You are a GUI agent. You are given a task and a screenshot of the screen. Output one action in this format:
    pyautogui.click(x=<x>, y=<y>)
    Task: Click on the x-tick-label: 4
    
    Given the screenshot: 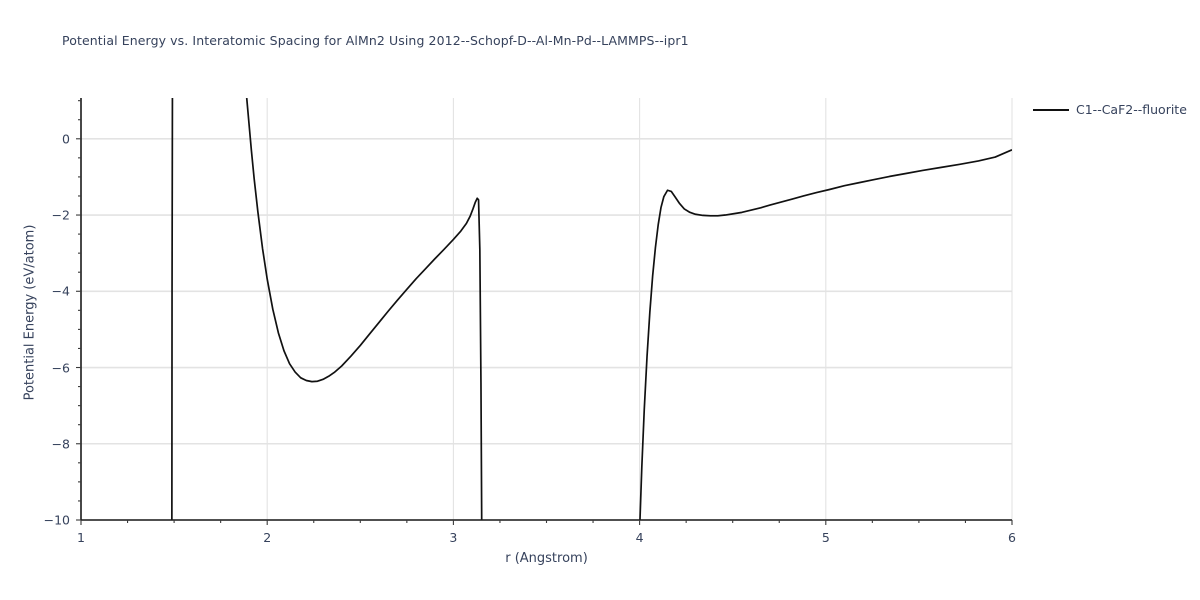 What is the action you would take?
    pyautogui.click(x=639, y=537)
    